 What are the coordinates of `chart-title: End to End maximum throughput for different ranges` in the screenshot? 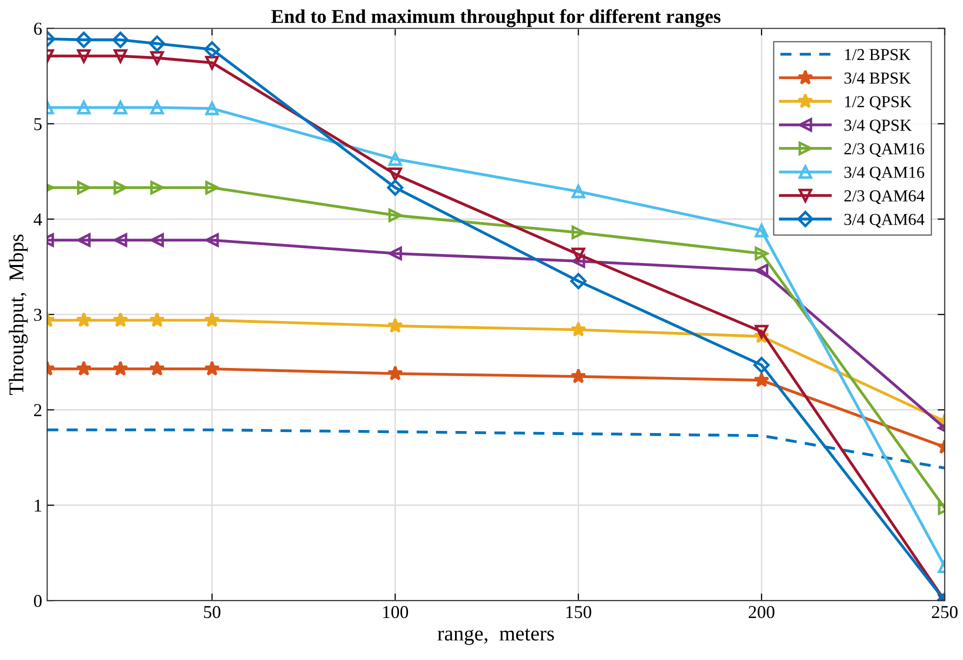 It's located at (495, 18).